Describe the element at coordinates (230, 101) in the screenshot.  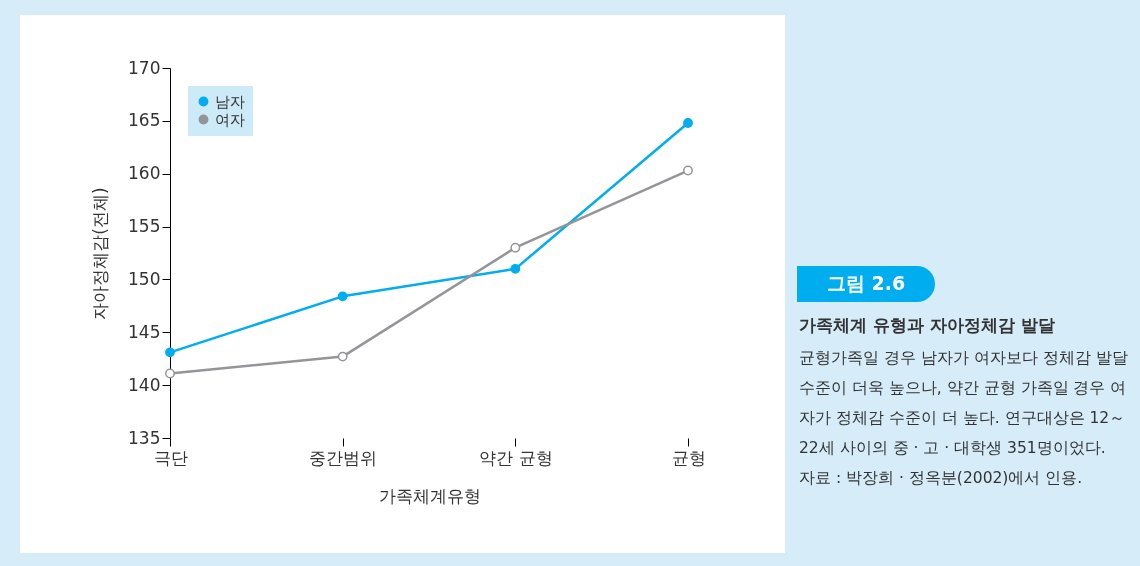
I see `legend-label: 남자` at that location.